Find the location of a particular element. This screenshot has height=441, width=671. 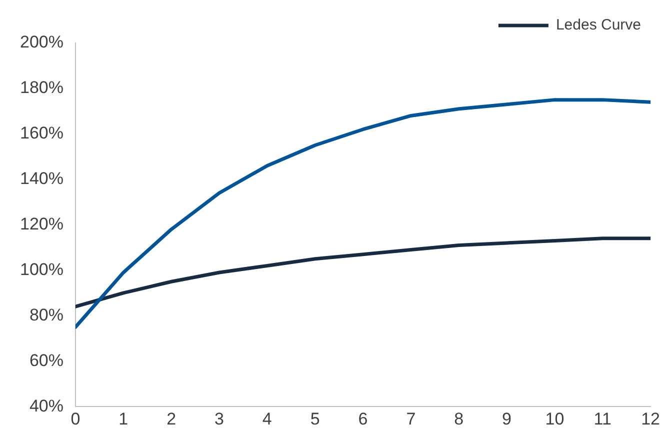

x-tick-label: 10 is located at coordinates (554, 418).